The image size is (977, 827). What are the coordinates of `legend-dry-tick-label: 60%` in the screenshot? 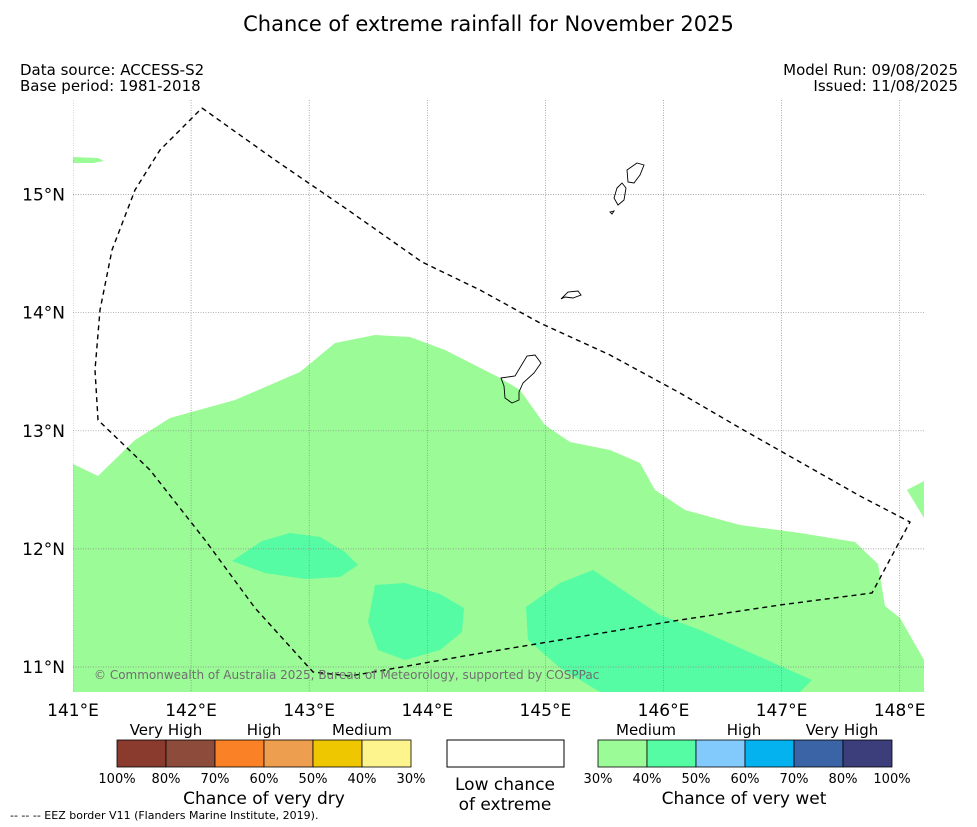 It's located at (264, 779).